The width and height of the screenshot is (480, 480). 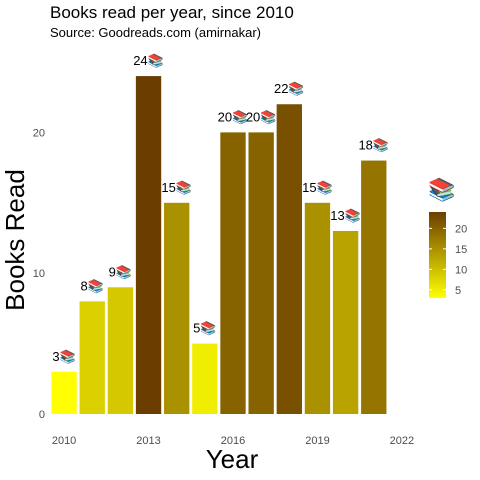 I want to click on y-axis-title: Books Read, so click(x=15, y=240).